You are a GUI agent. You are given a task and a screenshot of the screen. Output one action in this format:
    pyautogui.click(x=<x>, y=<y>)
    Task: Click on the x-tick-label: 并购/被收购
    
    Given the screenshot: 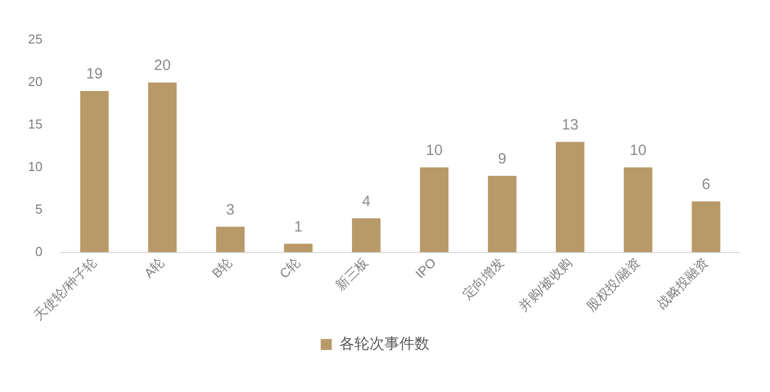 What is the action you would take?
    pyautogui.click(x=545, y=284)
    